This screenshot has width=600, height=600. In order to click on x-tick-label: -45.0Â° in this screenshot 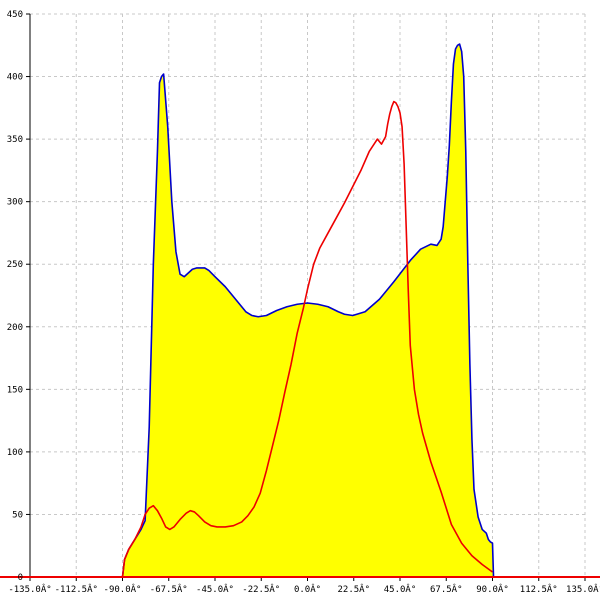, I will do `click(215, 589)`.